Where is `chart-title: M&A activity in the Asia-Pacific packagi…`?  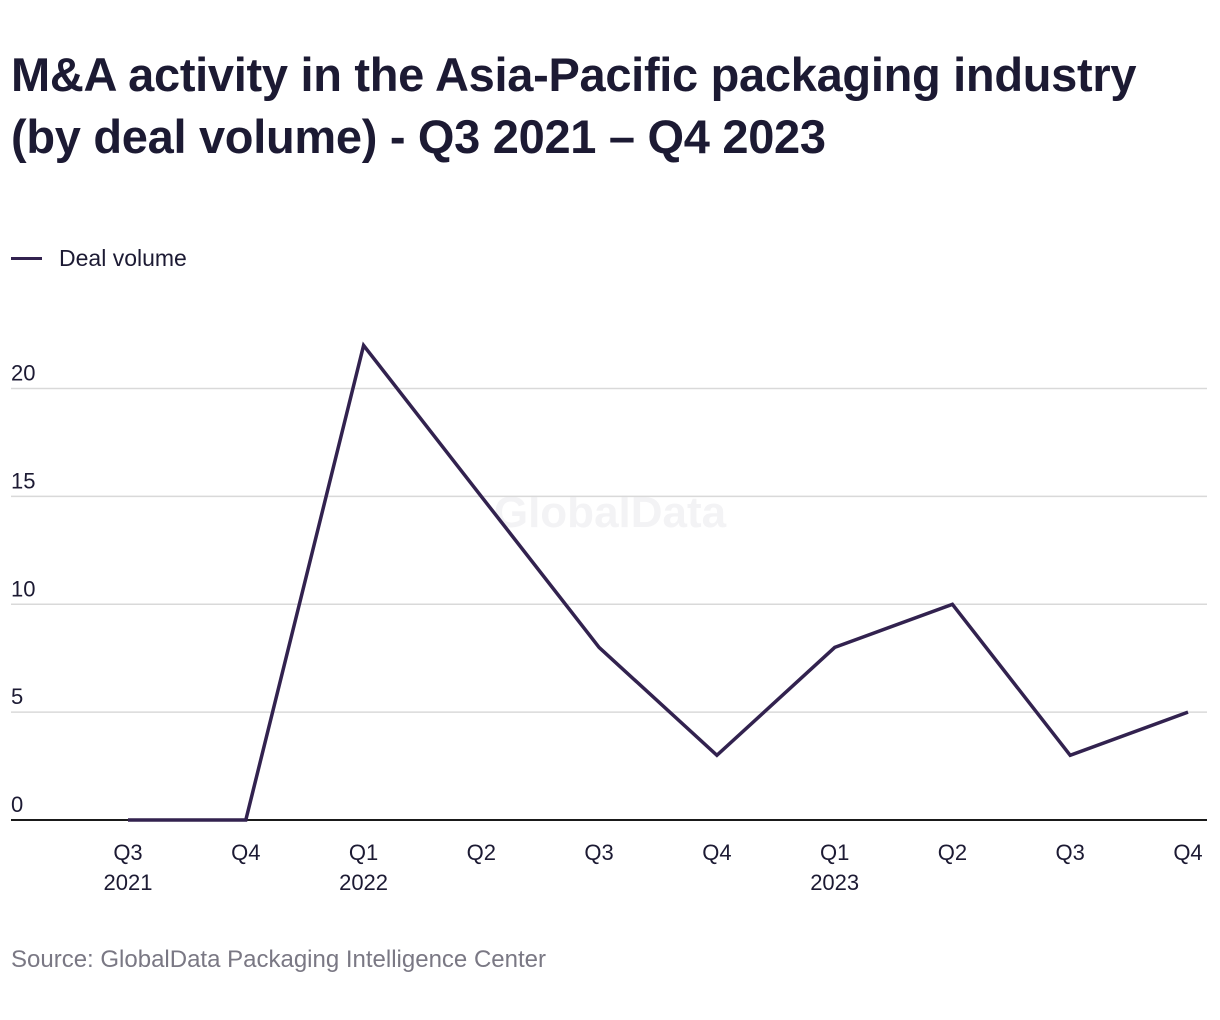 chart-title: M&A activity in the Asia-Pacific packagi… is located at coordinates (574, 105).